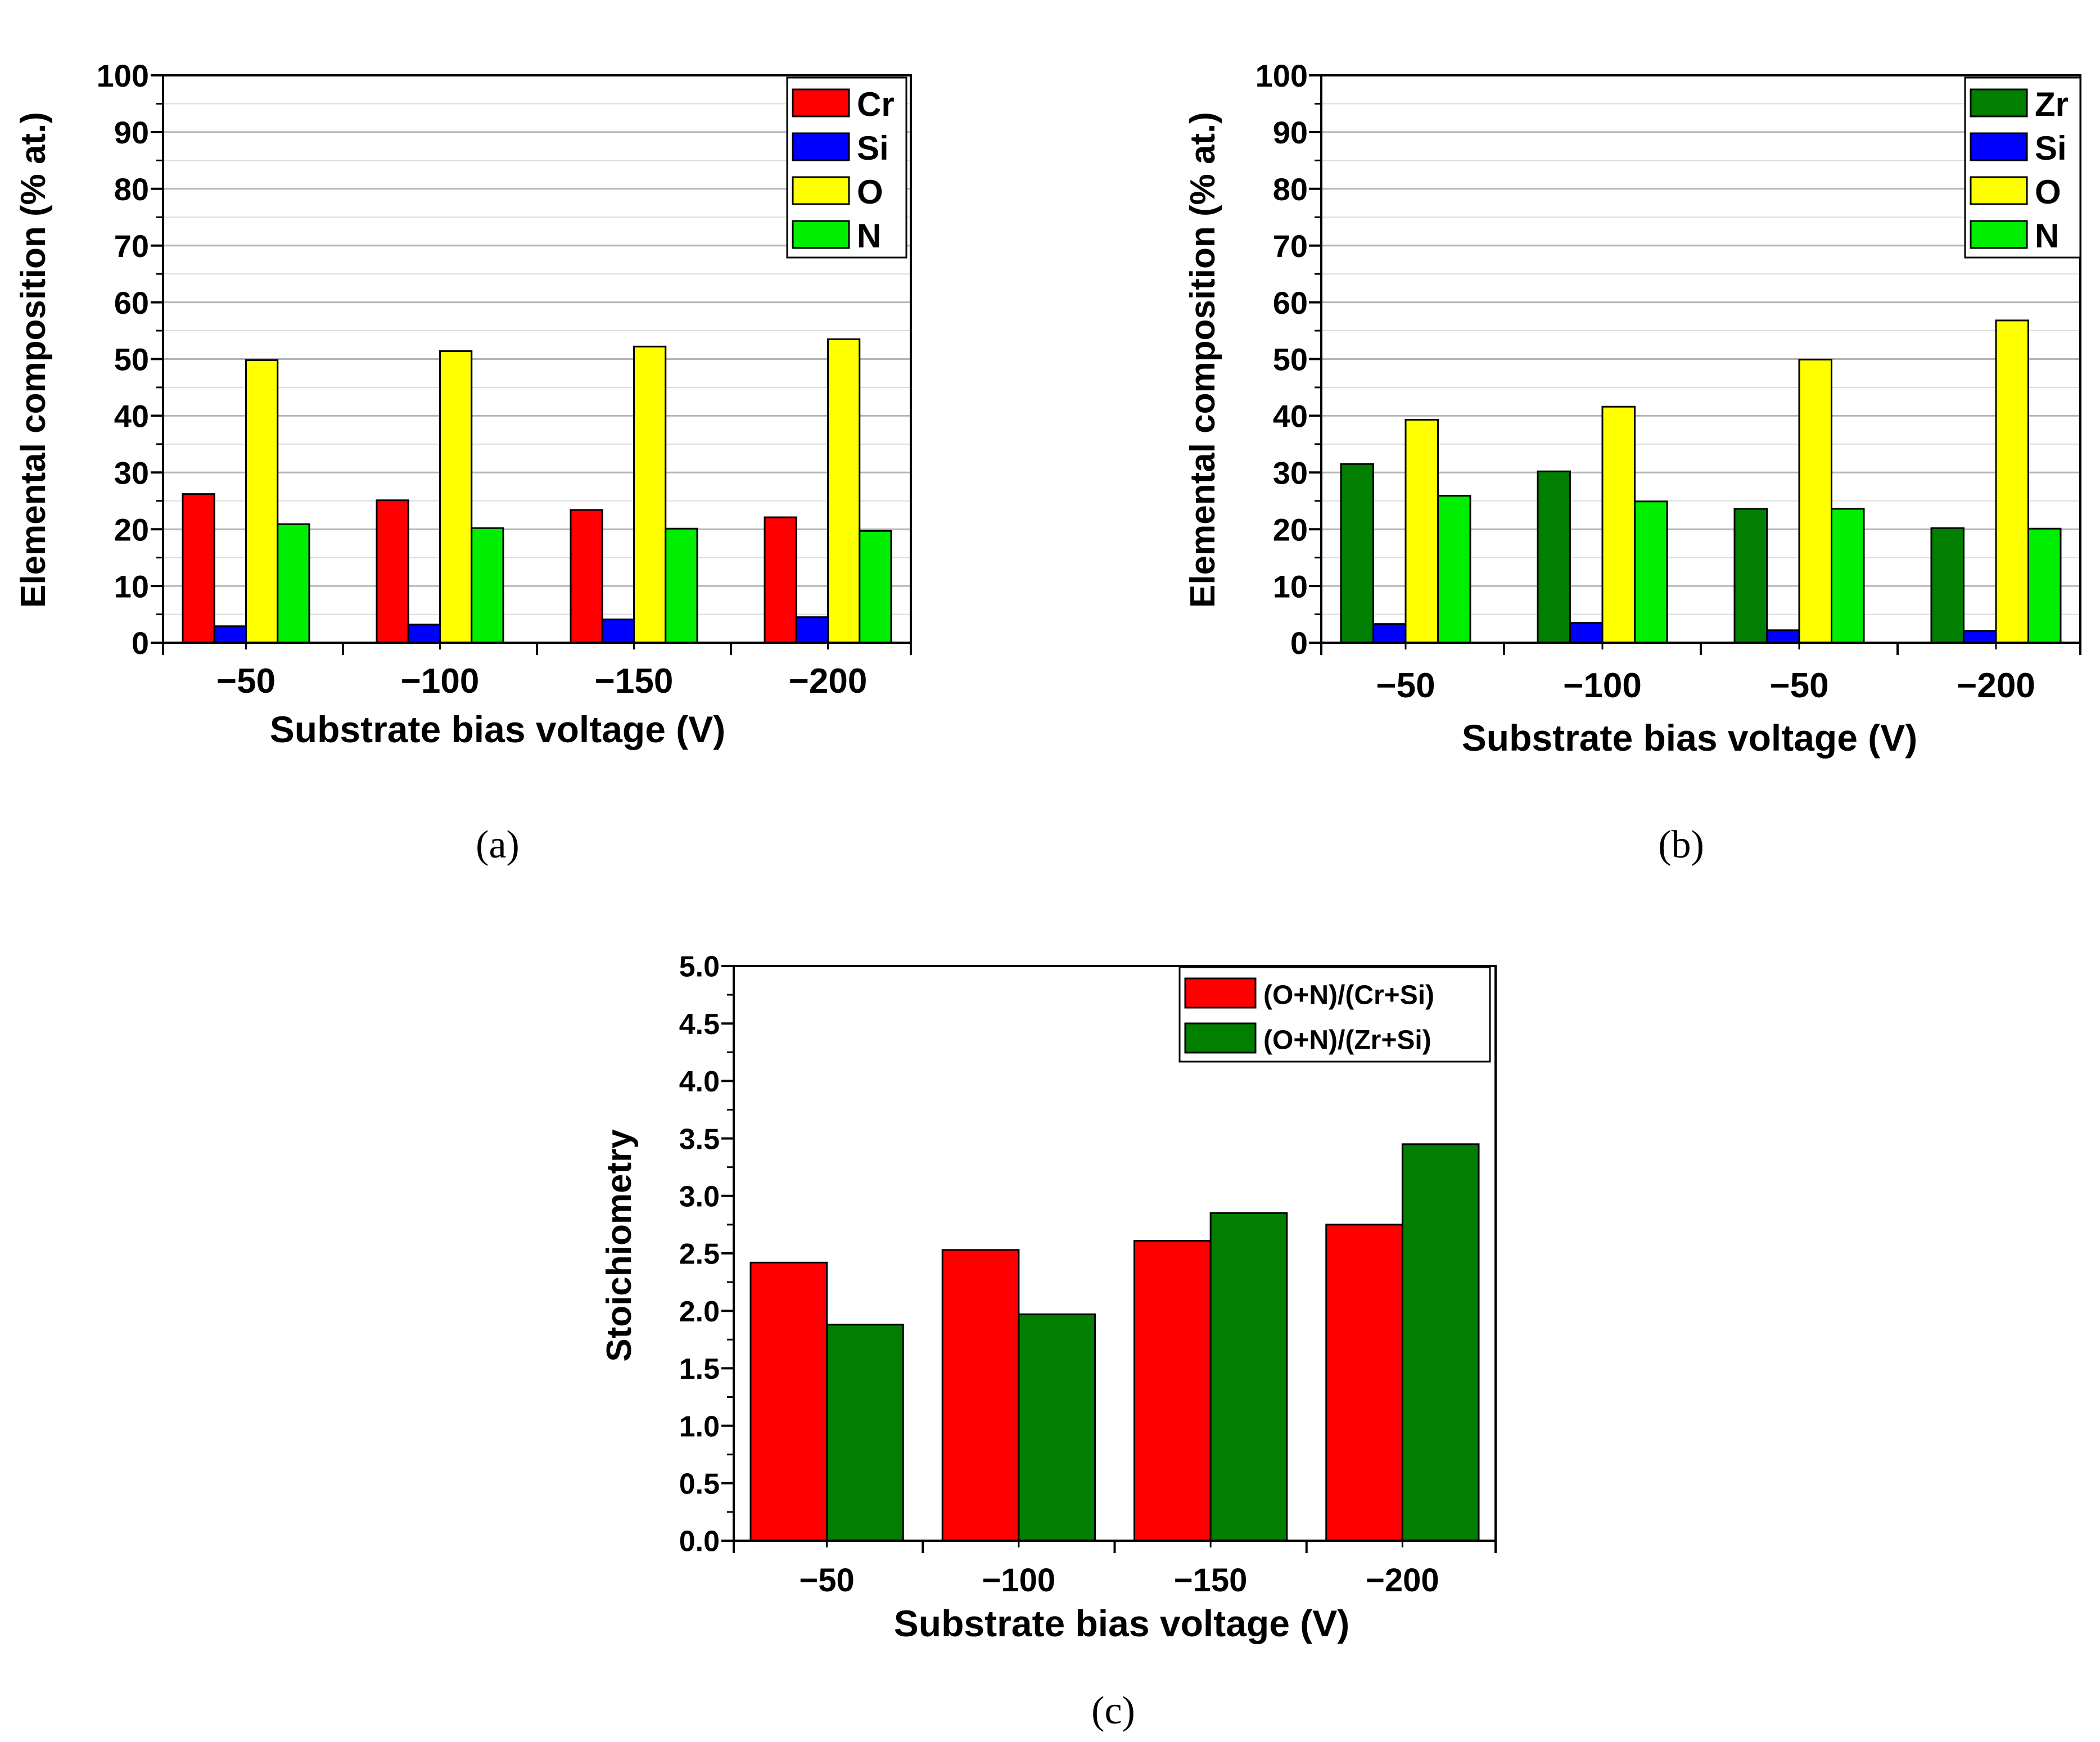 Image resolution: width=2100 pixels, height=1742 pixels. Describe the element at coordinates (699, 1254) in the screenshot. I see `y-tick-label: 2.5` at that location.